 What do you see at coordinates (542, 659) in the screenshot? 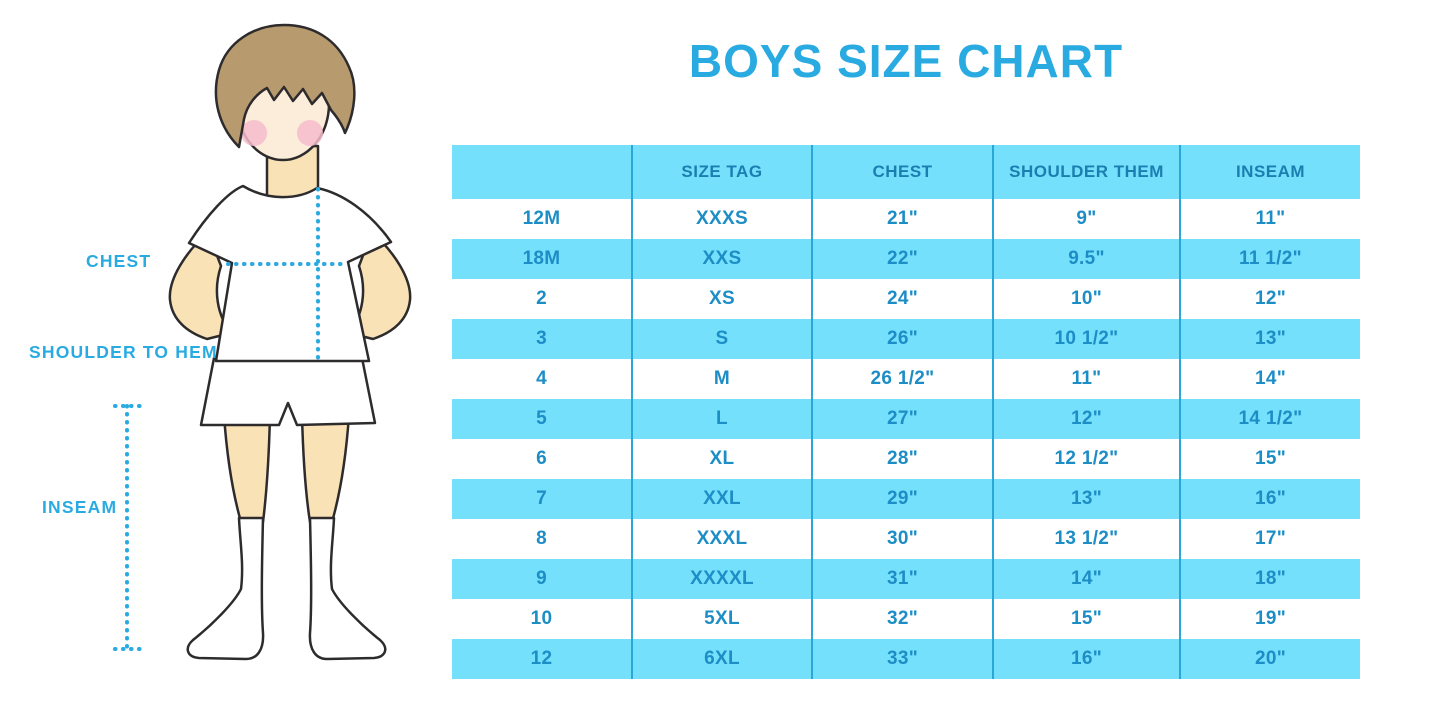
I see `size-cell: 12` at bounding box center [542, 659].